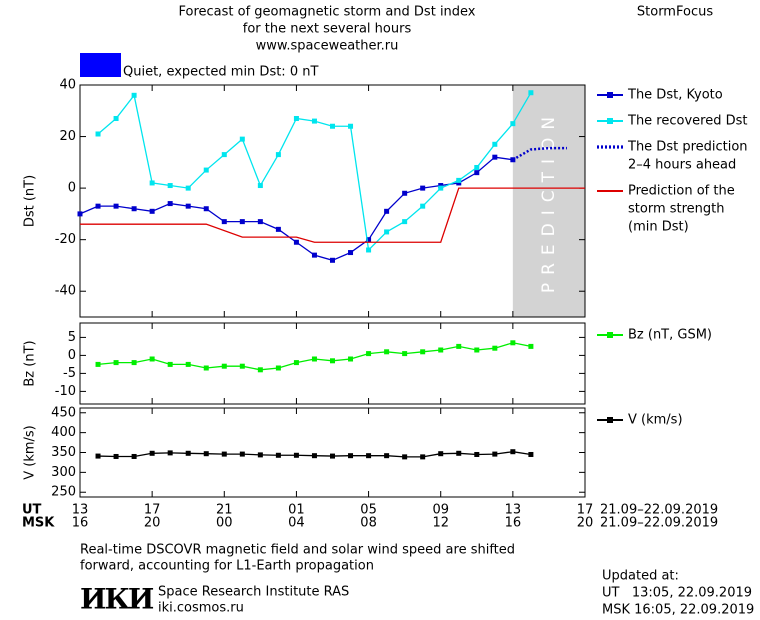  Describe the element at coordinates (65, 291) in the screenshot. I see `y-tick-label: -40` at that location.